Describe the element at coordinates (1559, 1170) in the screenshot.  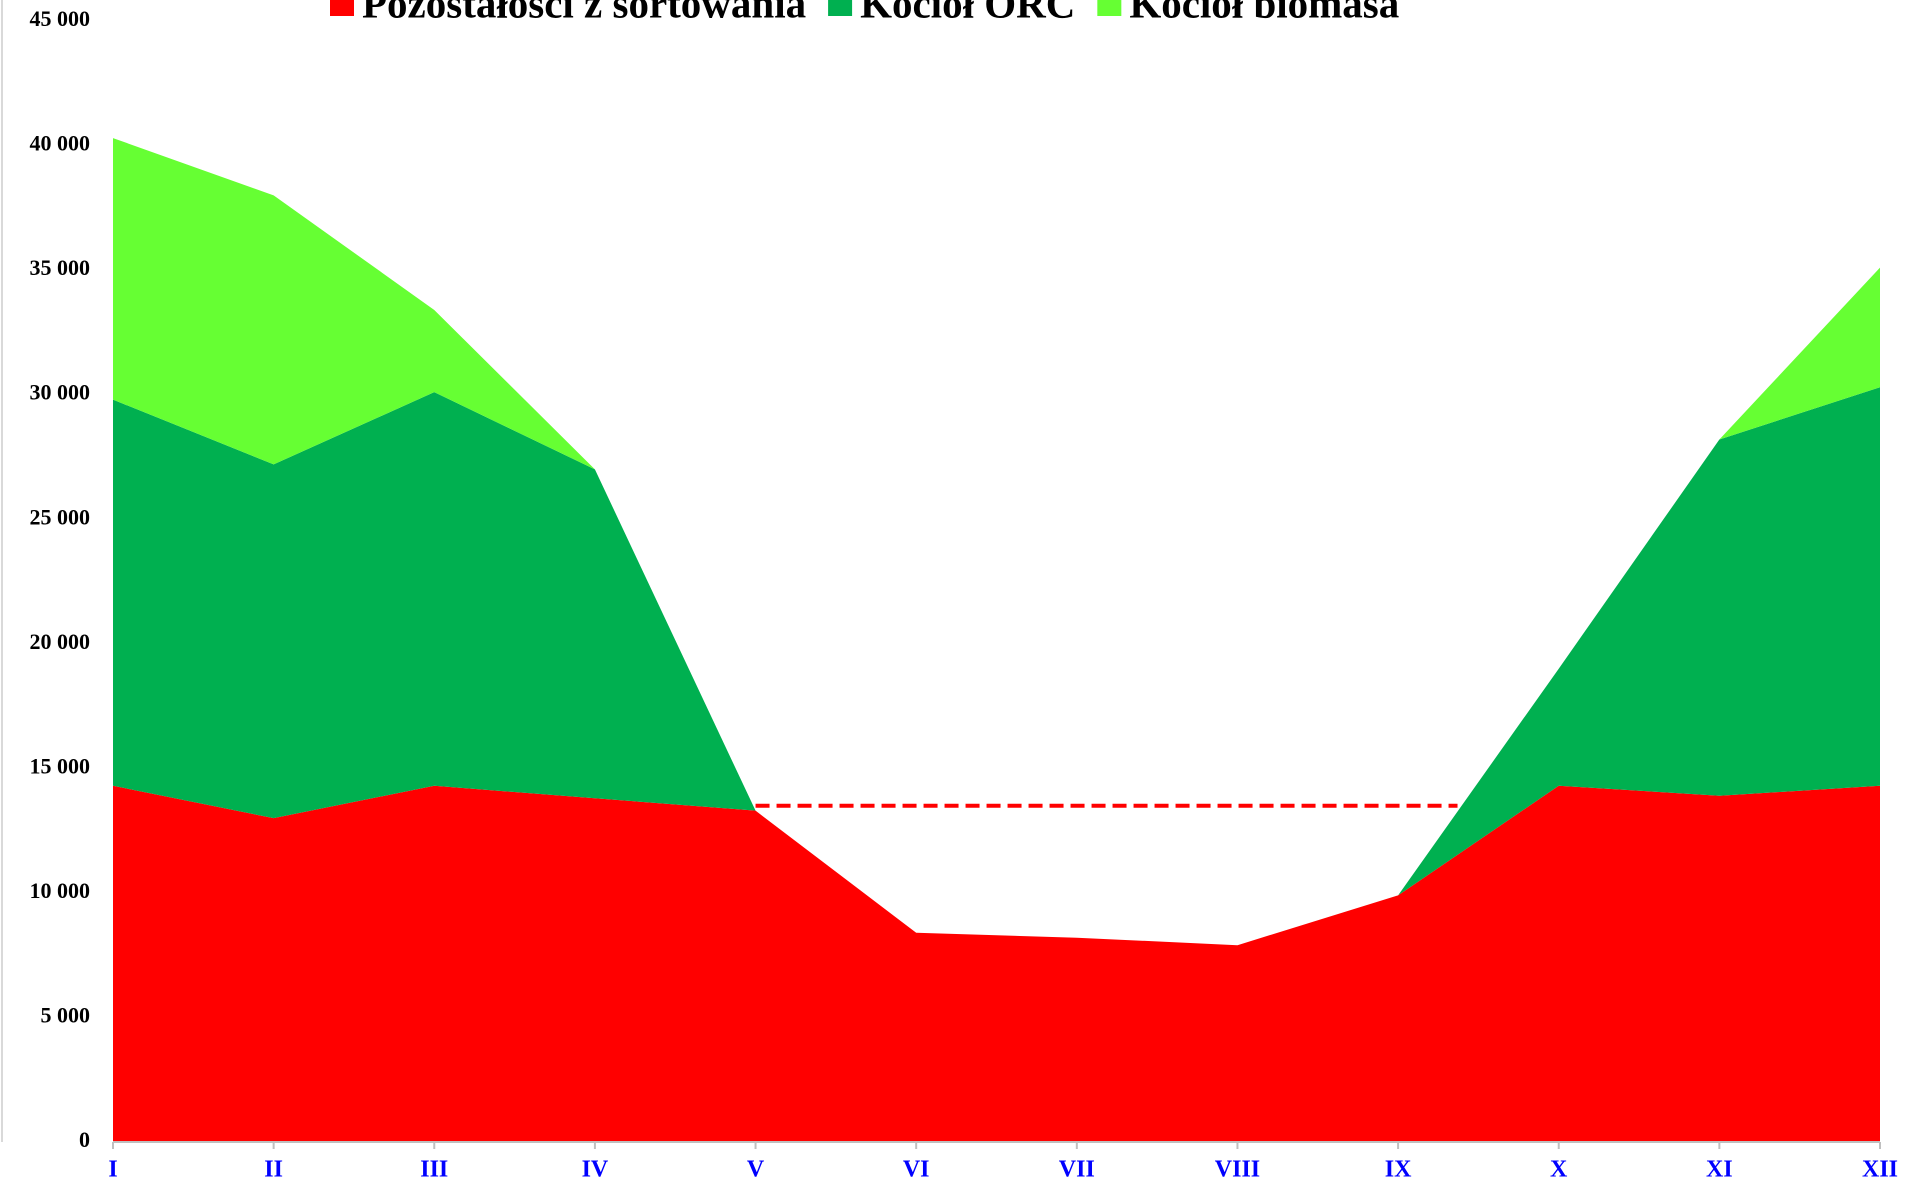
I see `x-tick-label: X` at that location.